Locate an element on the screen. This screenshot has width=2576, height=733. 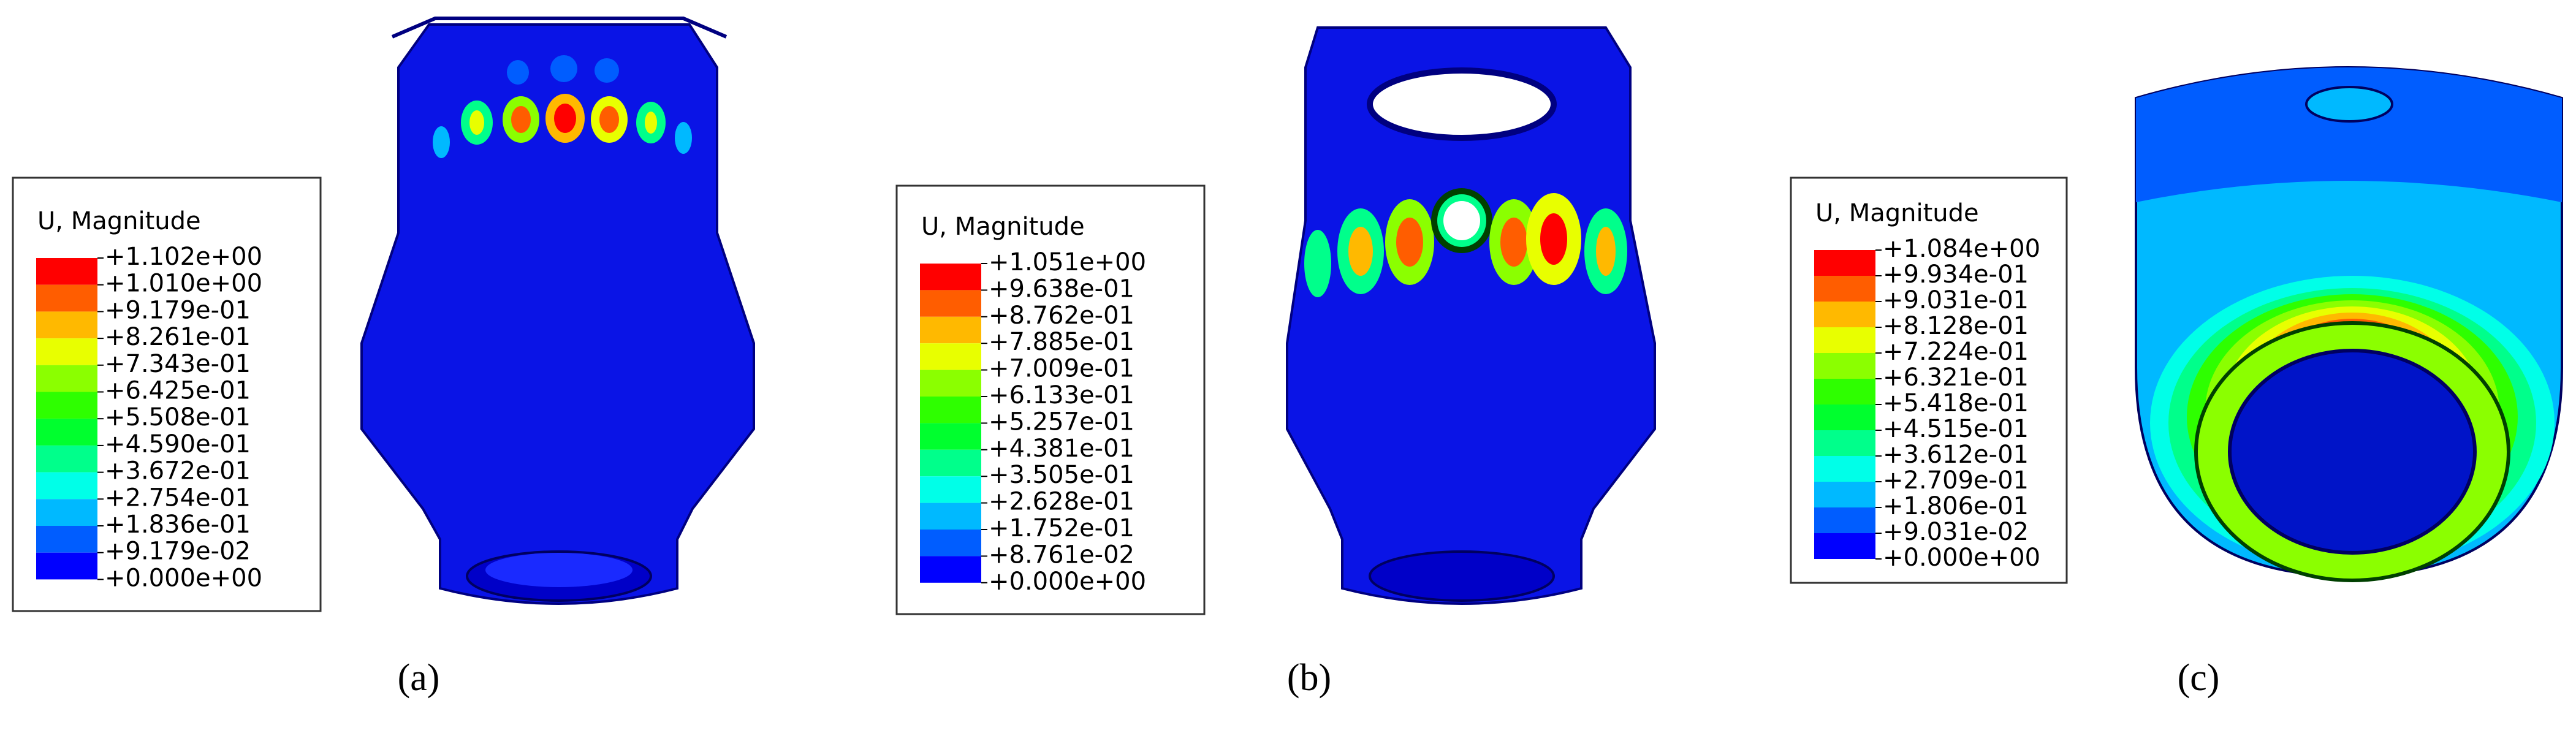
legend-label: +8.128e-01 is located at coordinates (1956, 326).